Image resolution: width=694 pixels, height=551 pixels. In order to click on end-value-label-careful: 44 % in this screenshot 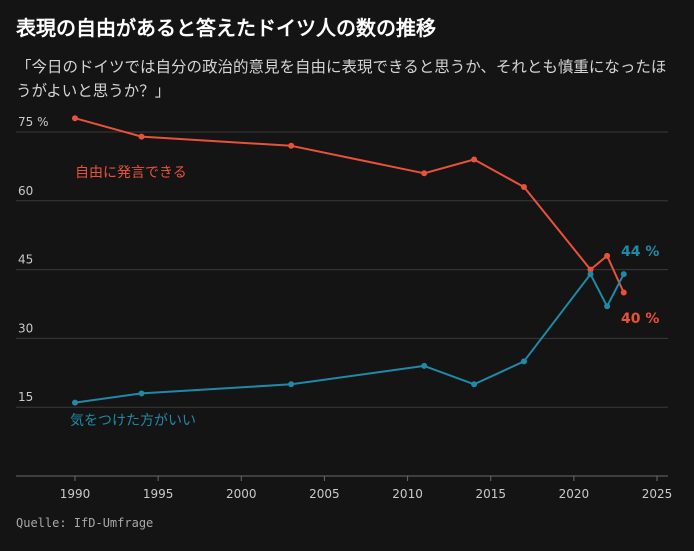, I will do `click(640, 252)`.